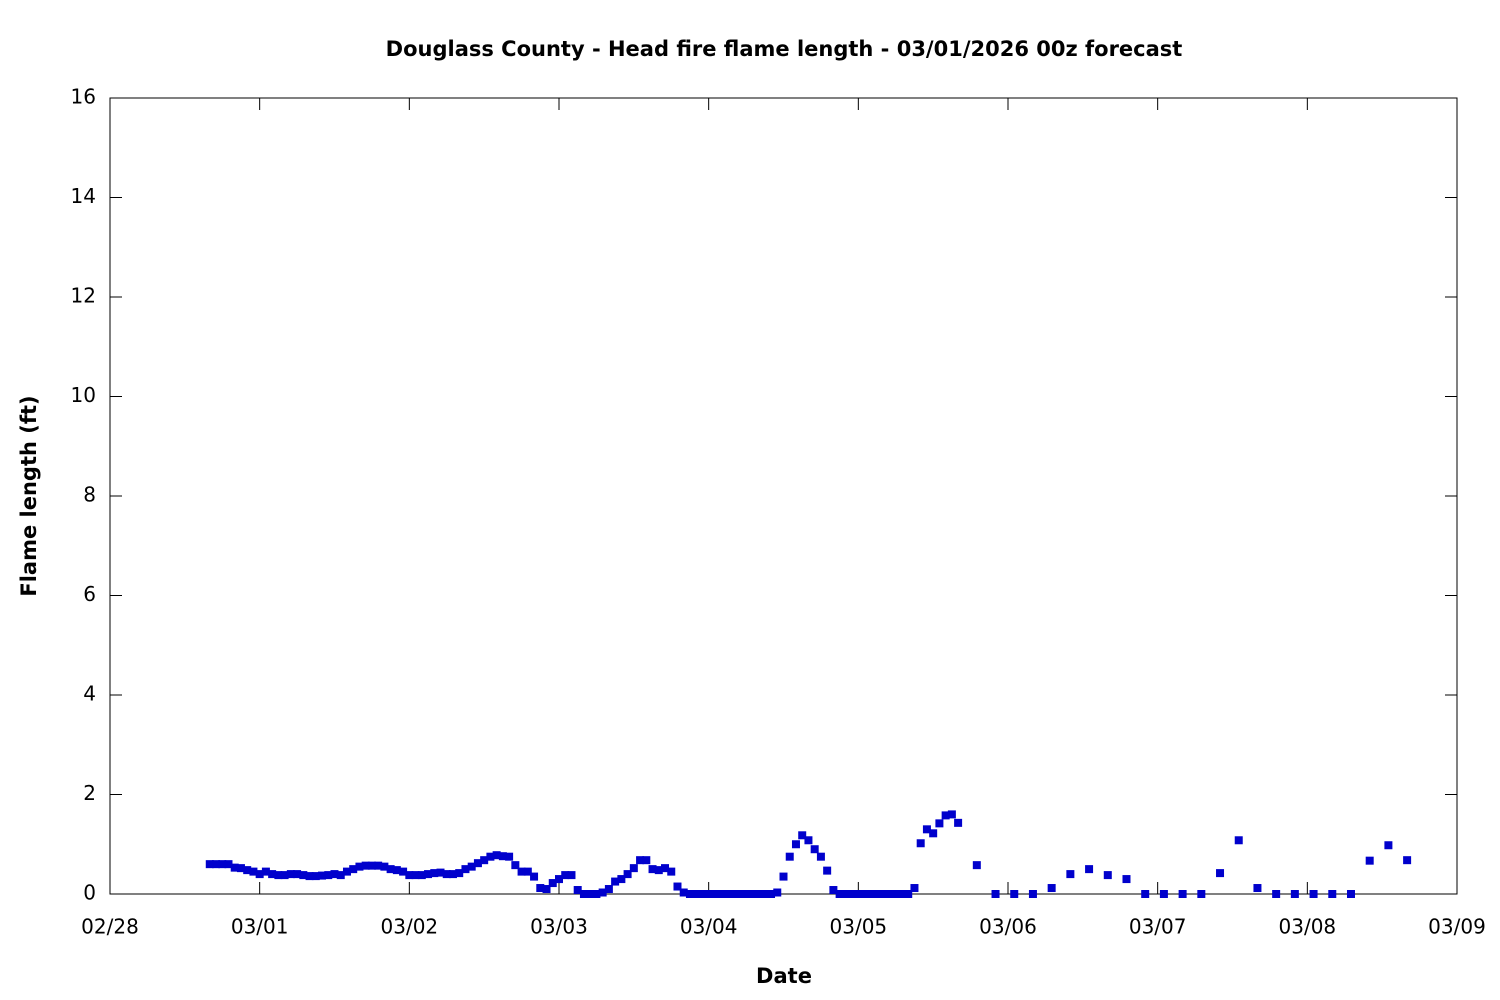 The width and height of the screenshot is (1500, 1000). I want to click on x-tick-label: 03/03, so click(559, 927).